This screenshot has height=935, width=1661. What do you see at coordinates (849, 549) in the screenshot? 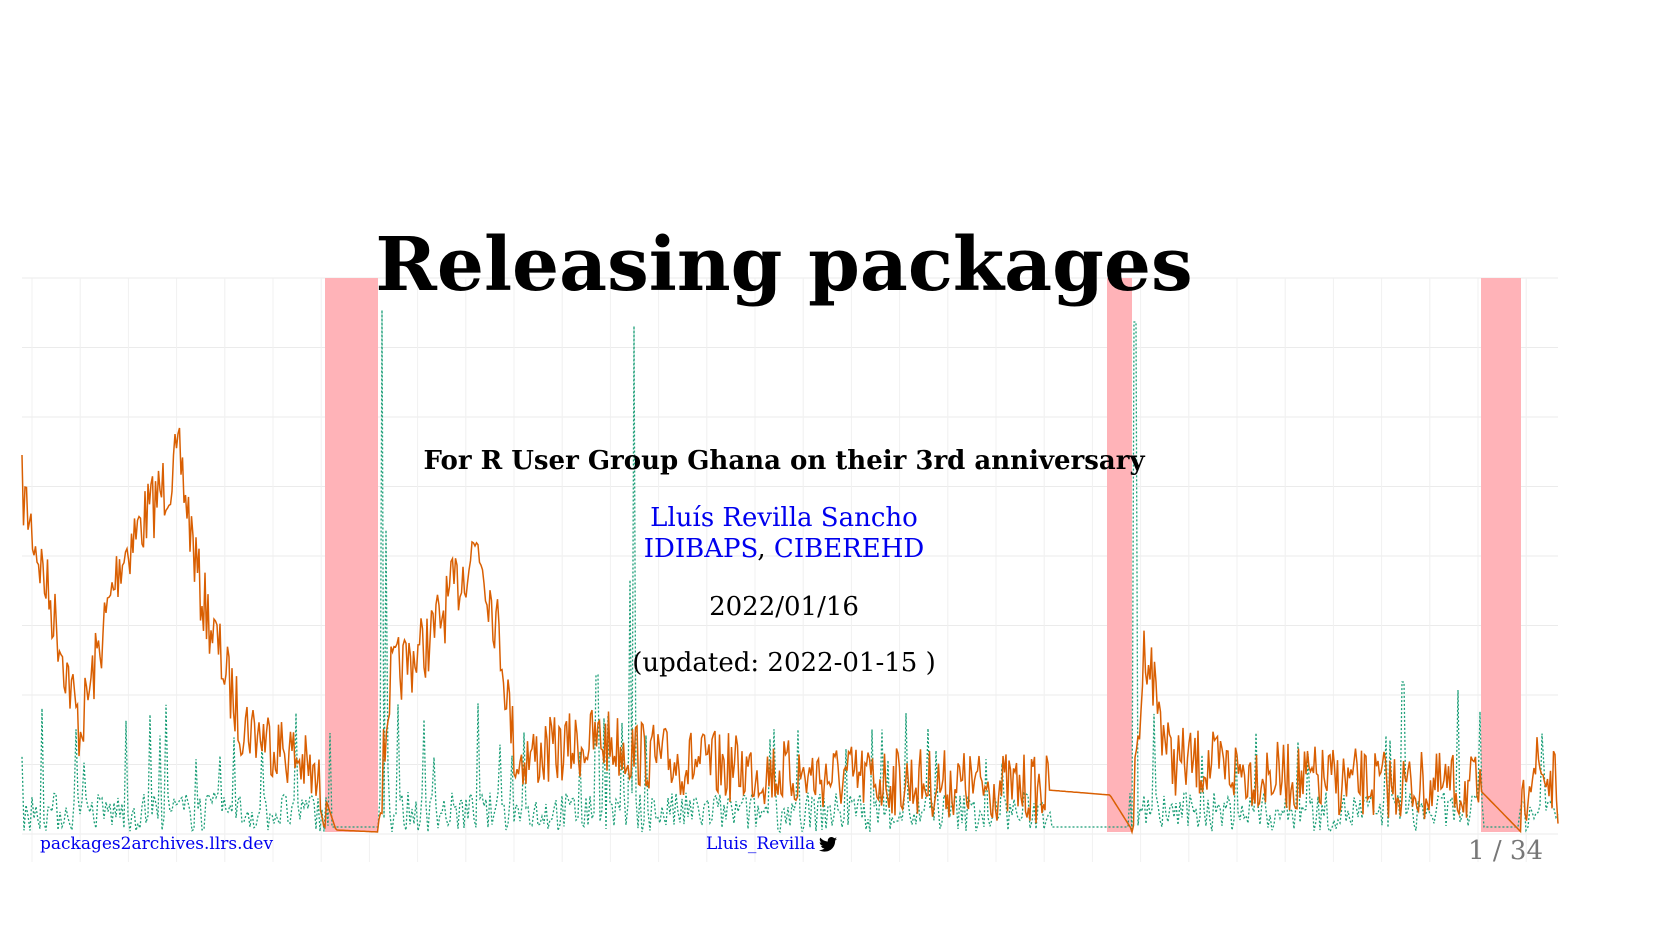
I see `ciberehd-link: CIBEREHD` at bounding box center [849, 549].